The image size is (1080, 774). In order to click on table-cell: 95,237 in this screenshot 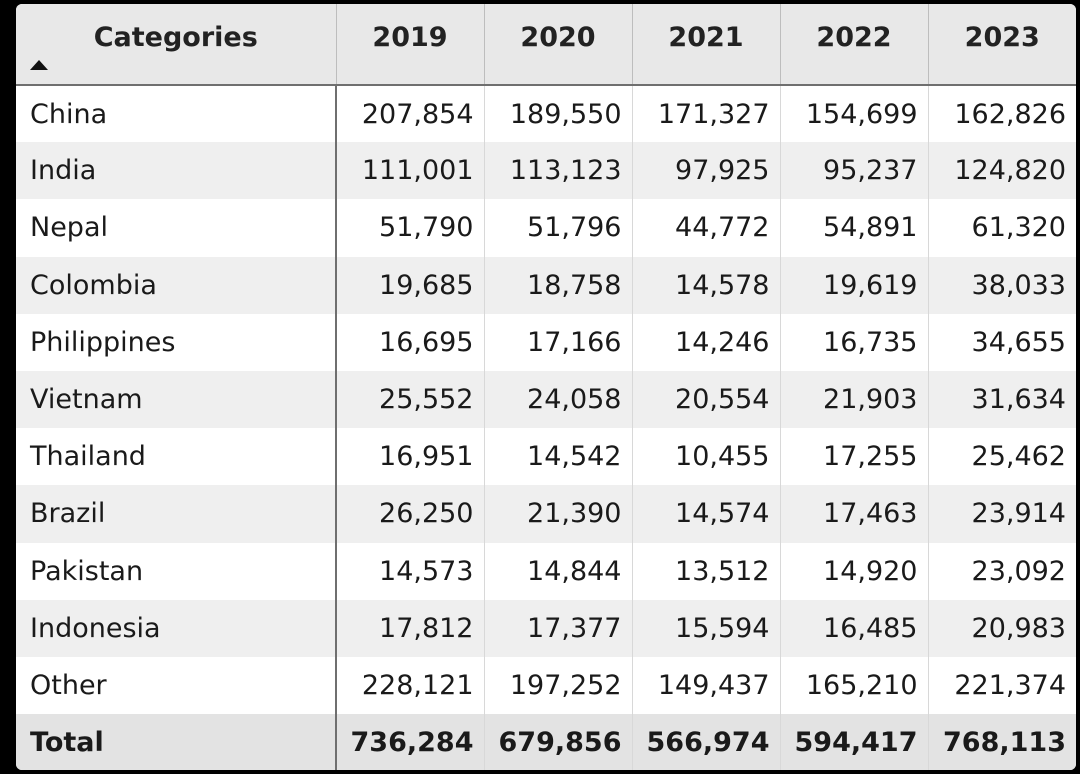, I will do `click(854, 171)`.